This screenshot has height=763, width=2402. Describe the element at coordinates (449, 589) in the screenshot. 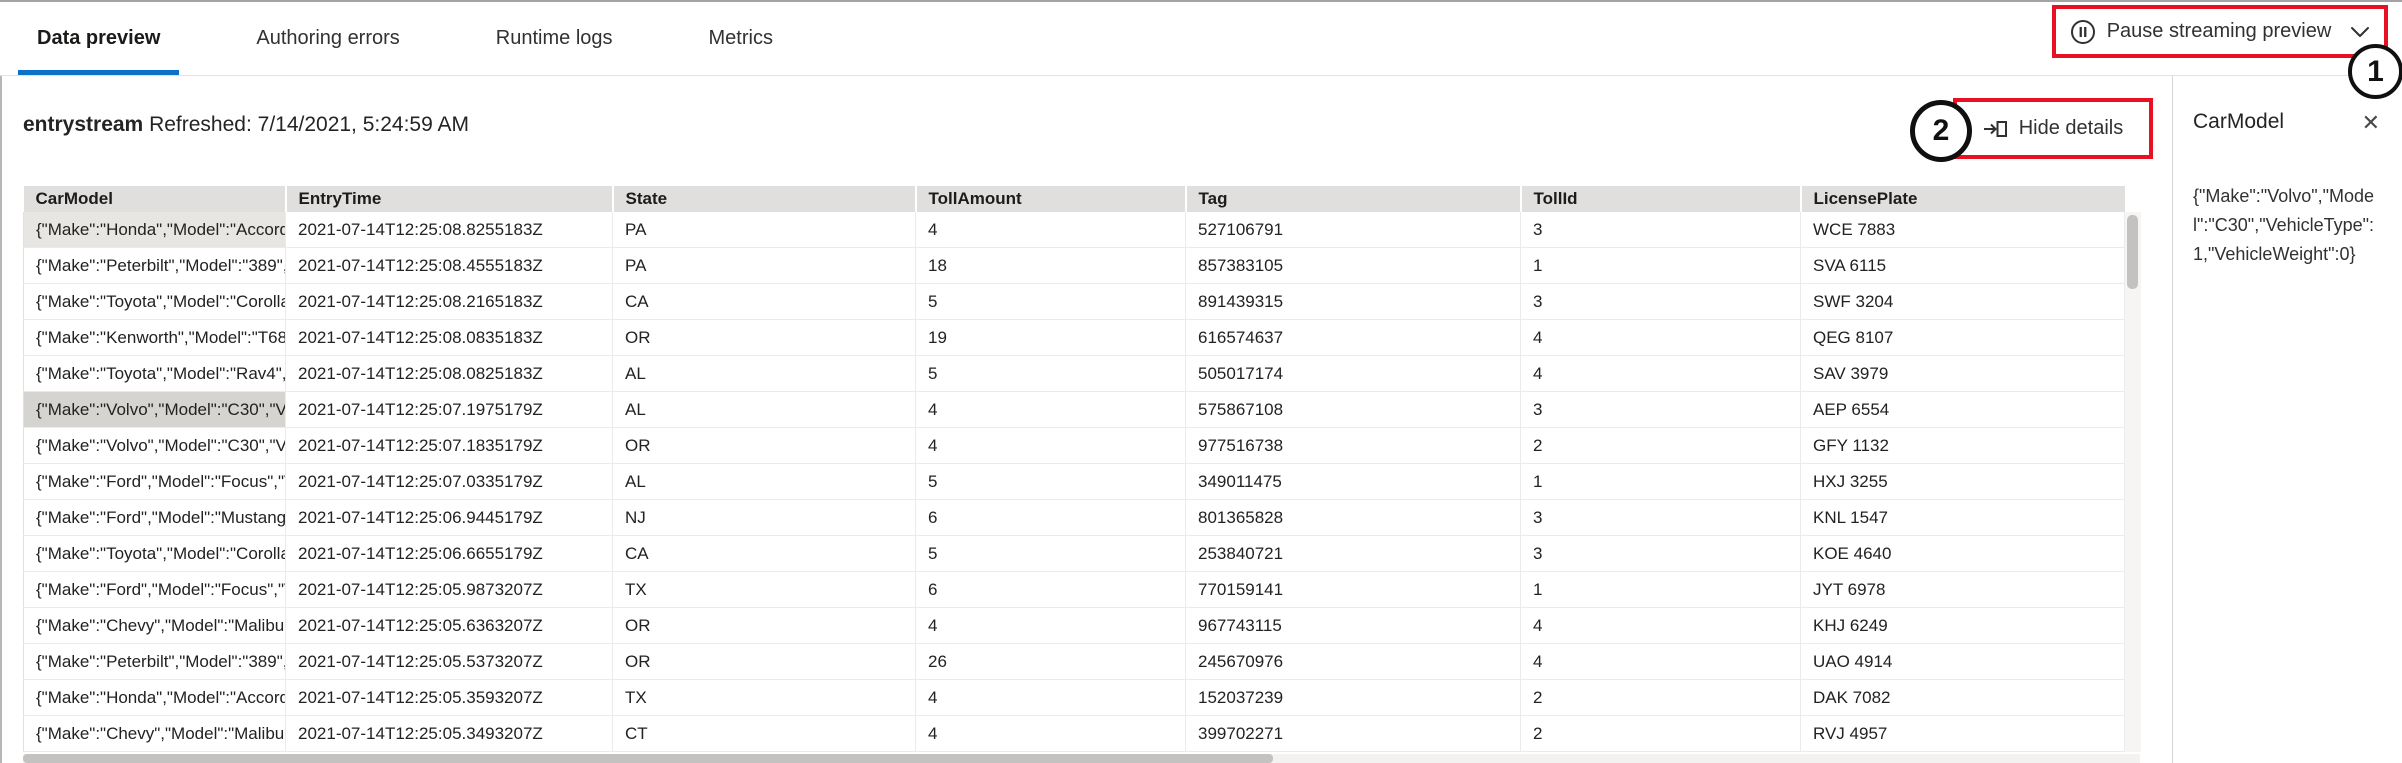

I see `cell-entrytime: 2021-07-14T12:25:05.9873207Z` at that location.